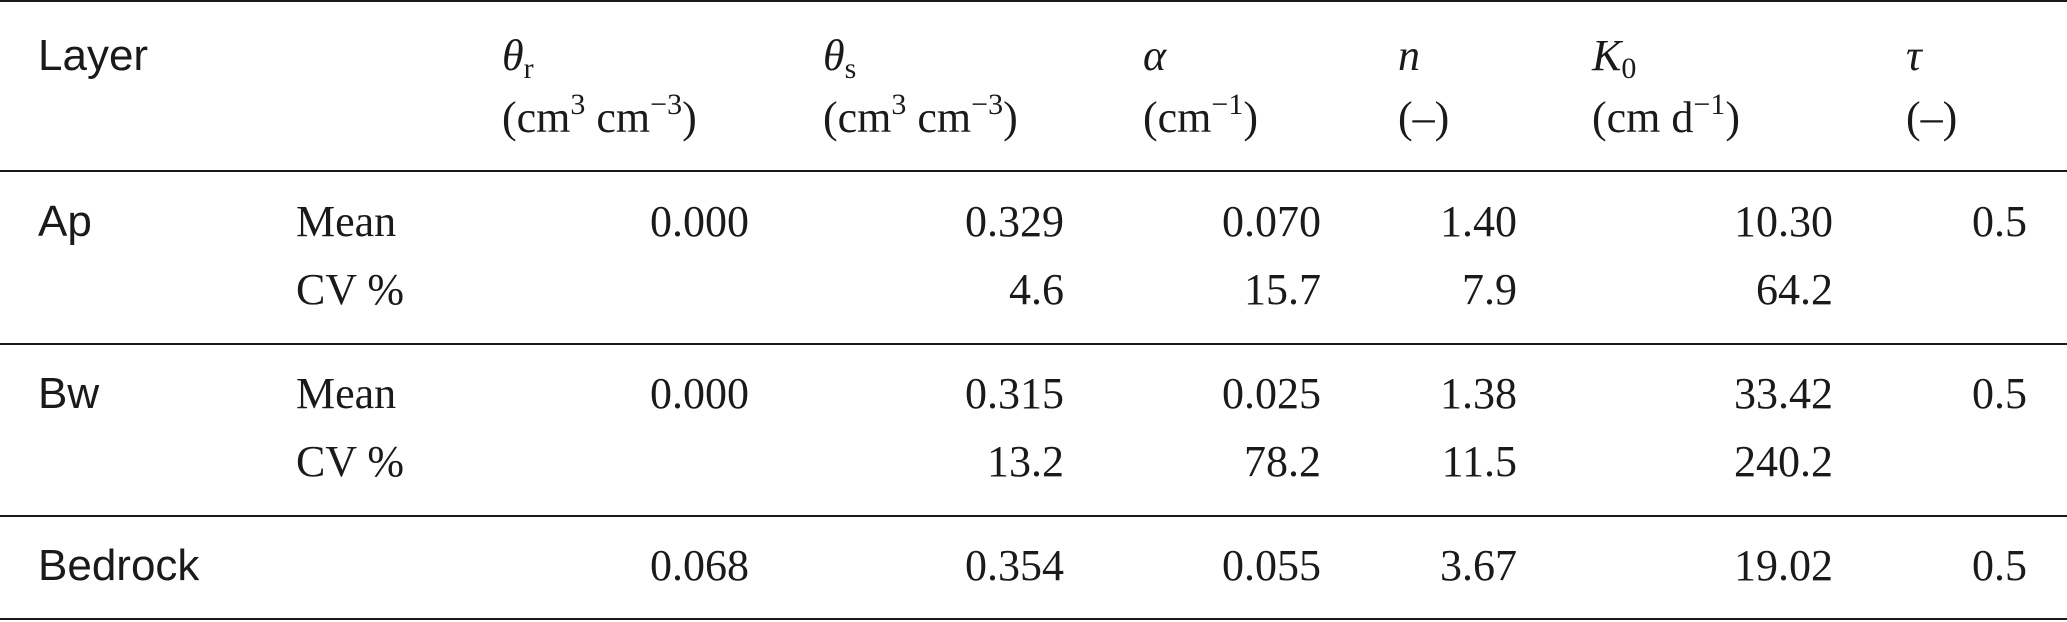 The width and height of the screenshot is (2067, 622). I want to click on bedrock-alpha: 0.055, so click(1271, 565).